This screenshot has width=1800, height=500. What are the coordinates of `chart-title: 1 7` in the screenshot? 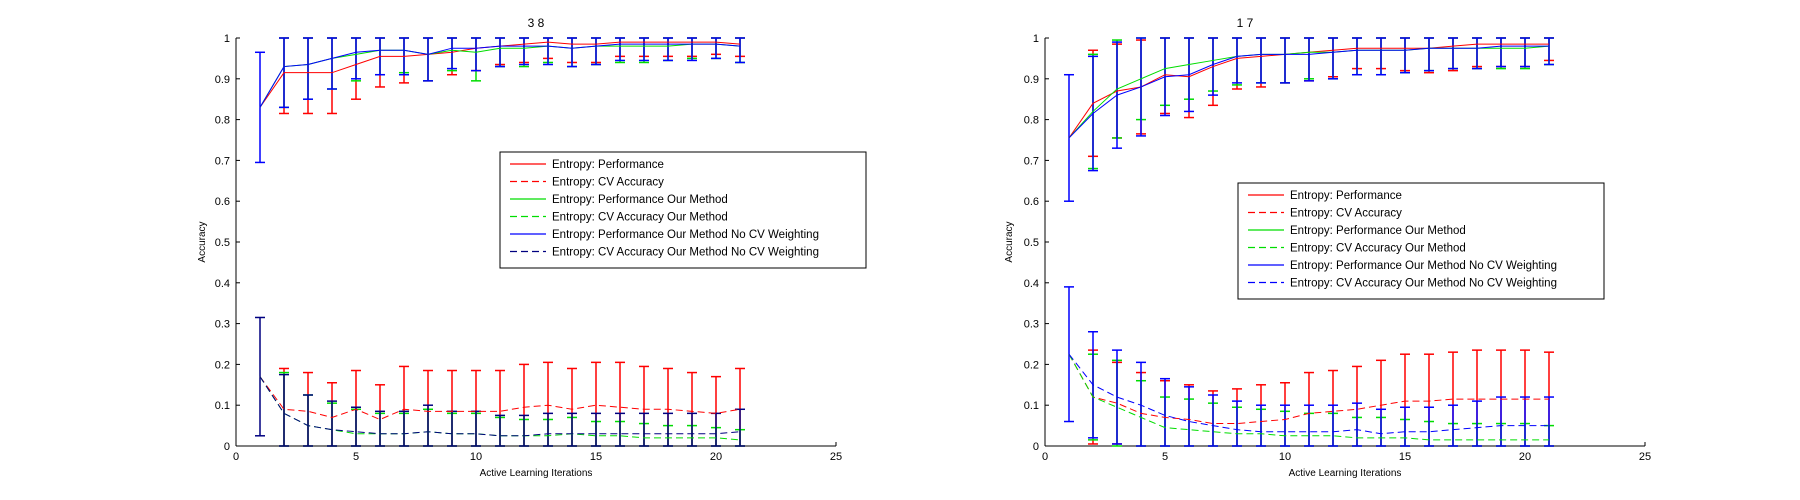 It's located at (1245, 23).